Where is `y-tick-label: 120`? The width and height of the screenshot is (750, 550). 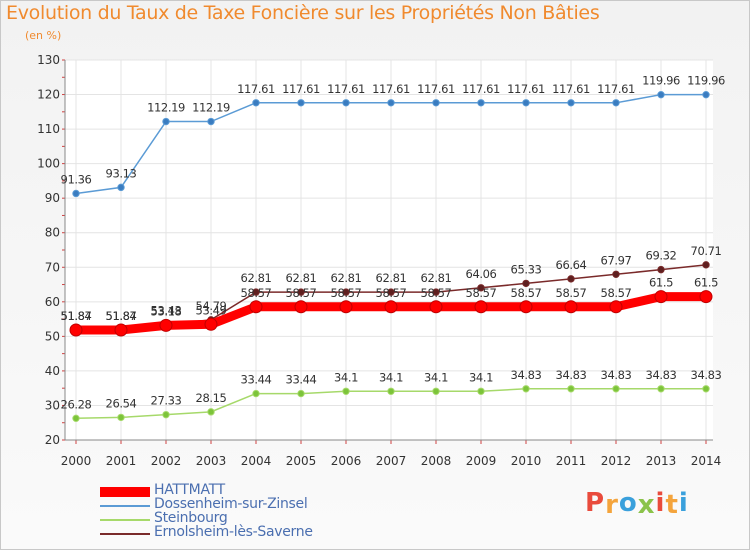
y-tick-label: 120 is located at coordinates (48, 95).